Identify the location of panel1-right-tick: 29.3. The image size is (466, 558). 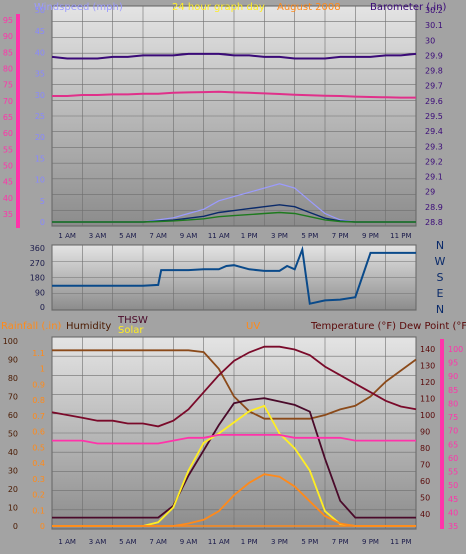
(434, 146).